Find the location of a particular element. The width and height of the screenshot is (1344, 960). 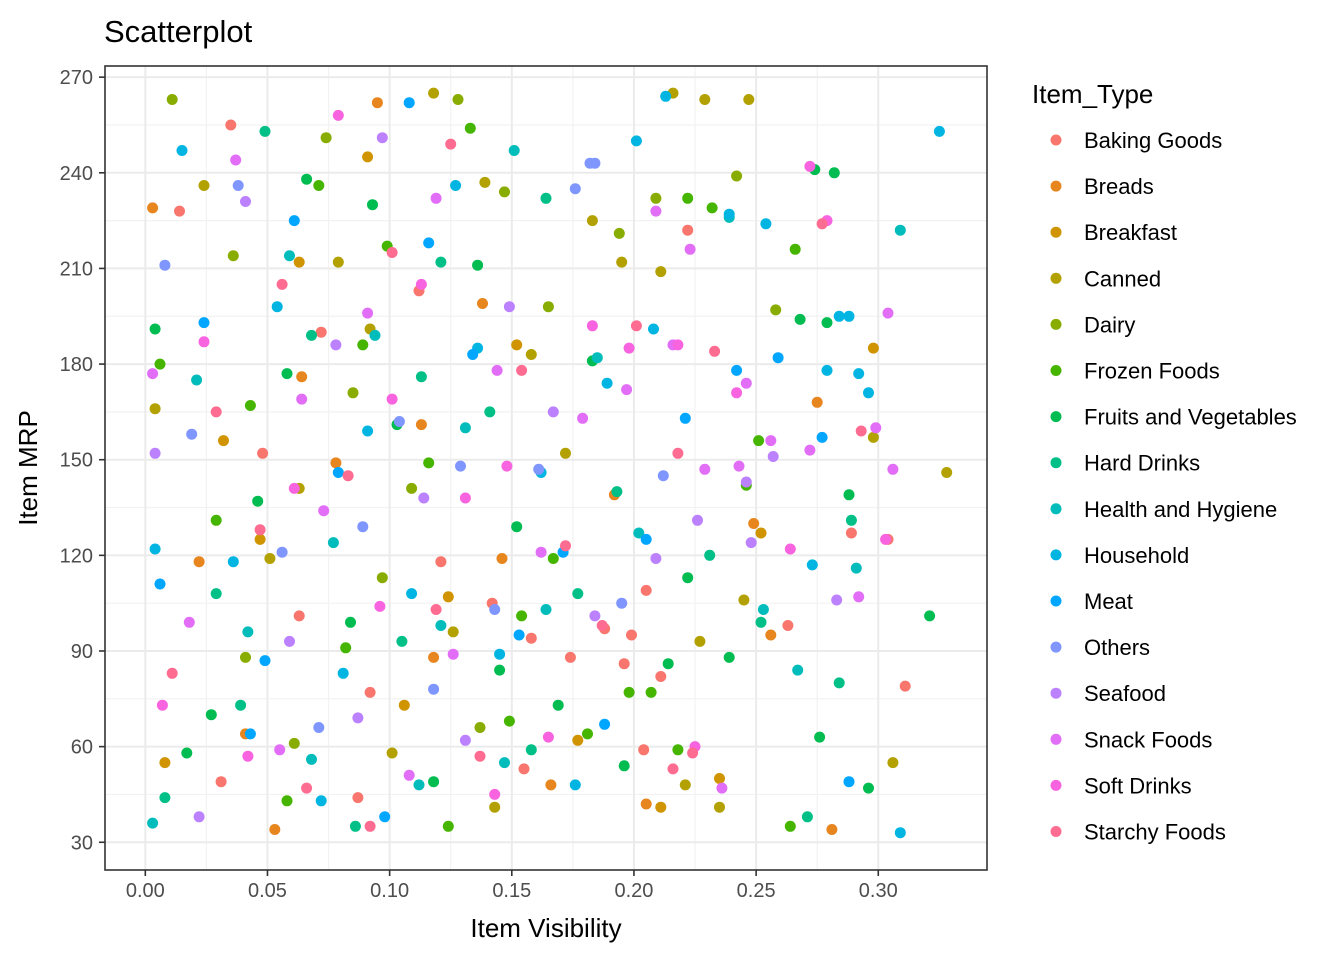

legend-item: Seafood is located at coordinates (1108, 693).